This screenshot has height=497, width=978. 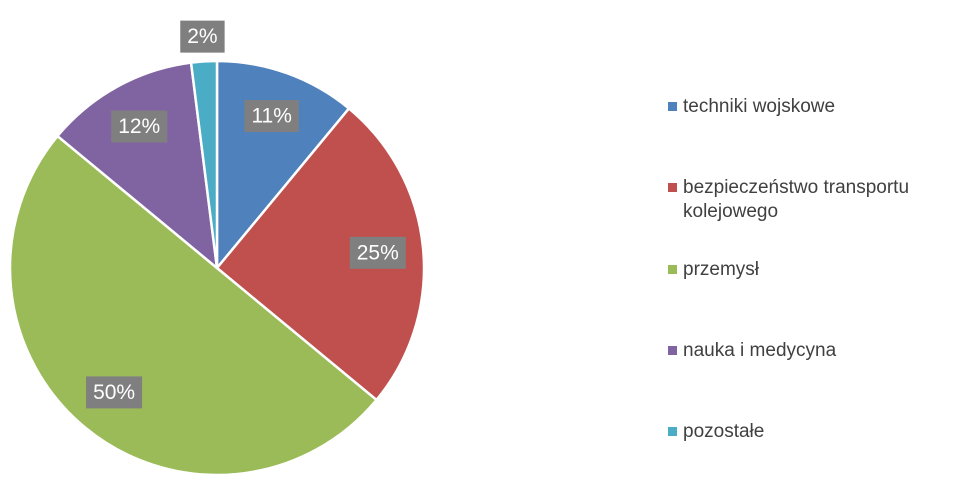 I want to click on data-label: 25%, so click(x=377, y=252).